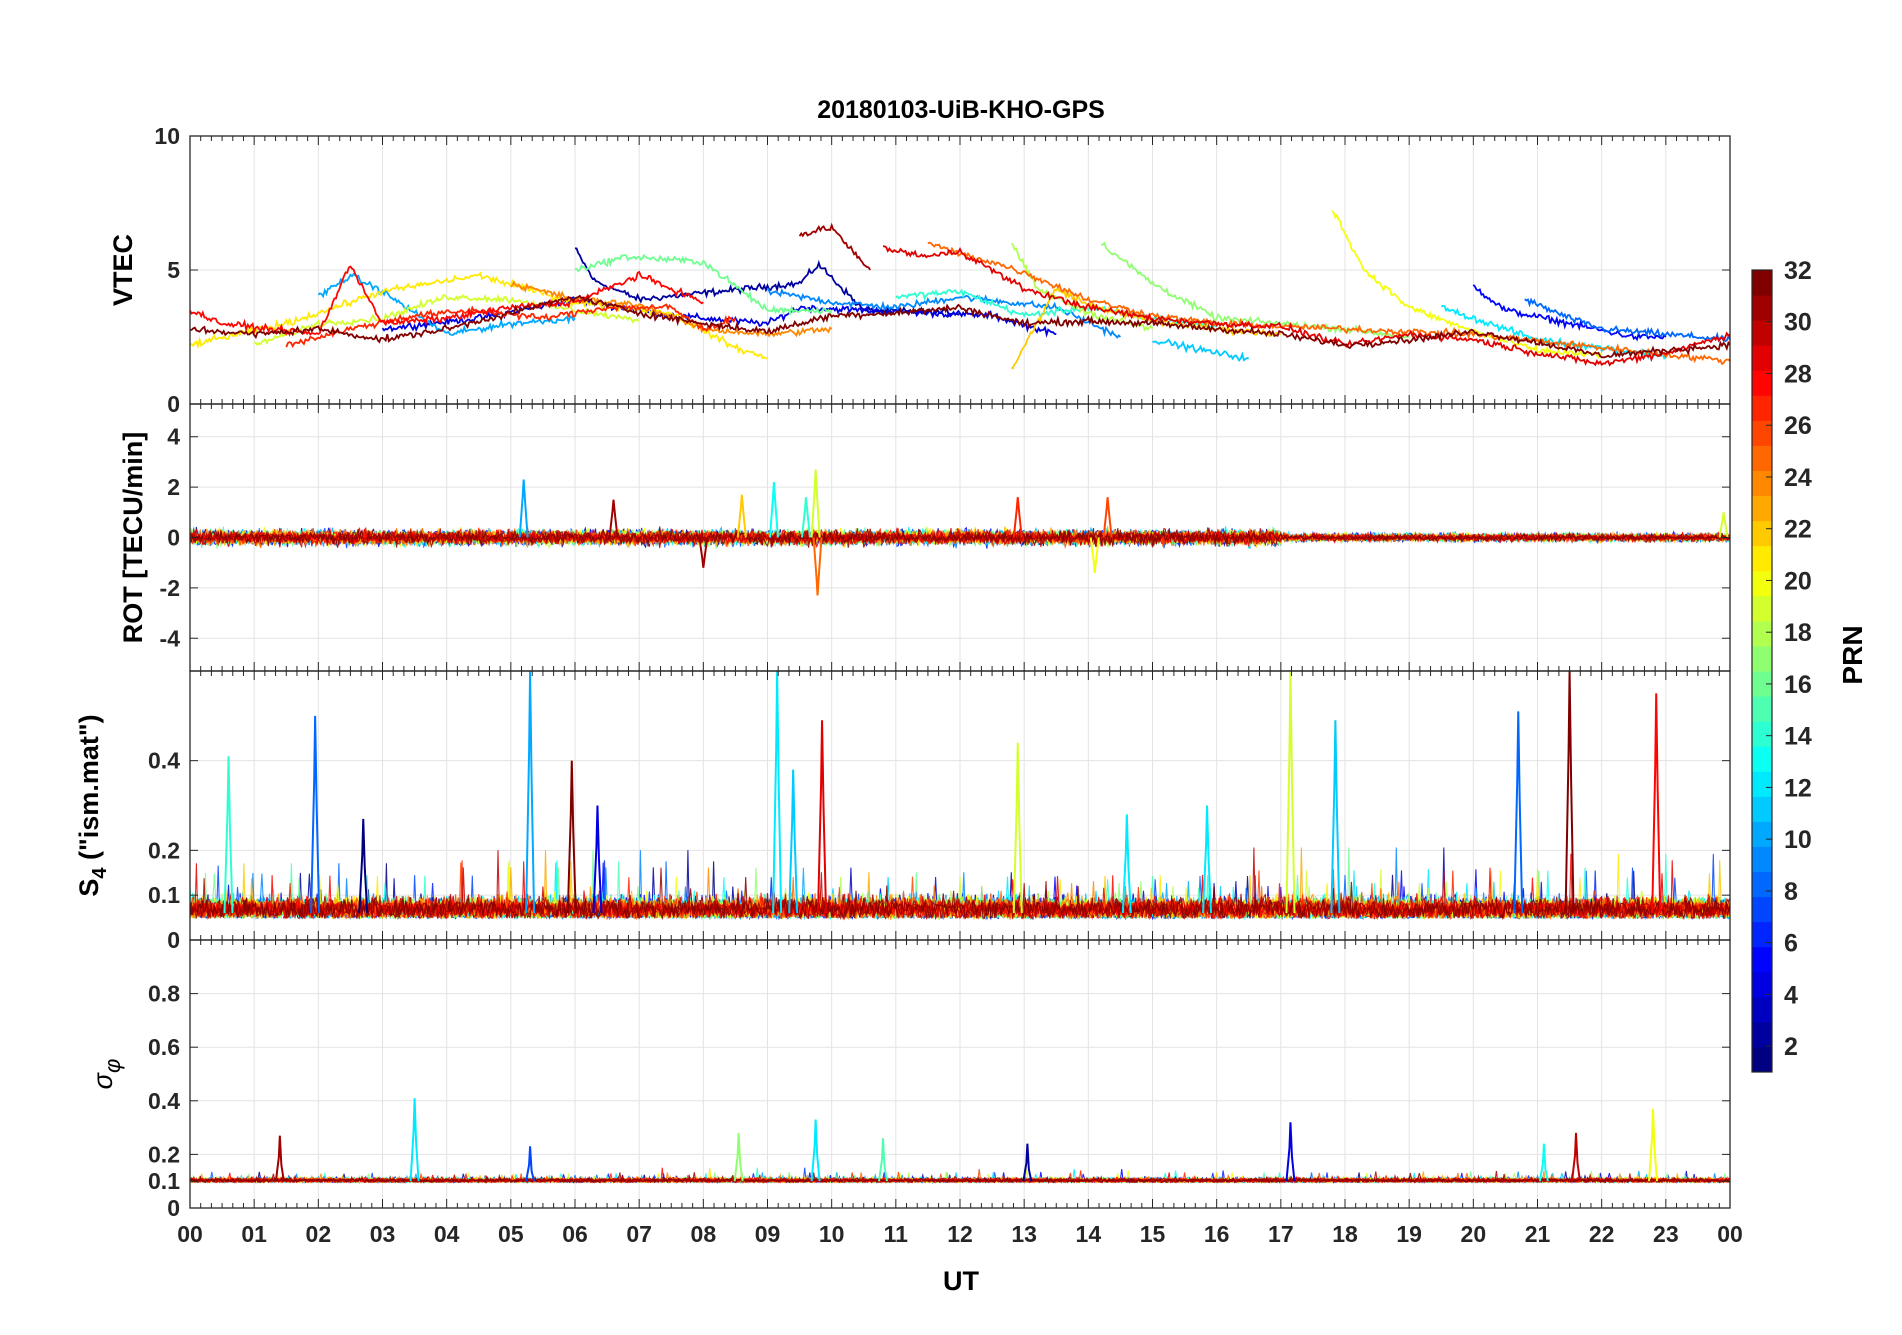 This screenshot has height=1335, width=1902. What do you see at coordinates (1798, 530) in the screenshot?
I see `colorbar-tick-label: 22` at bounding box center [1798, 530].